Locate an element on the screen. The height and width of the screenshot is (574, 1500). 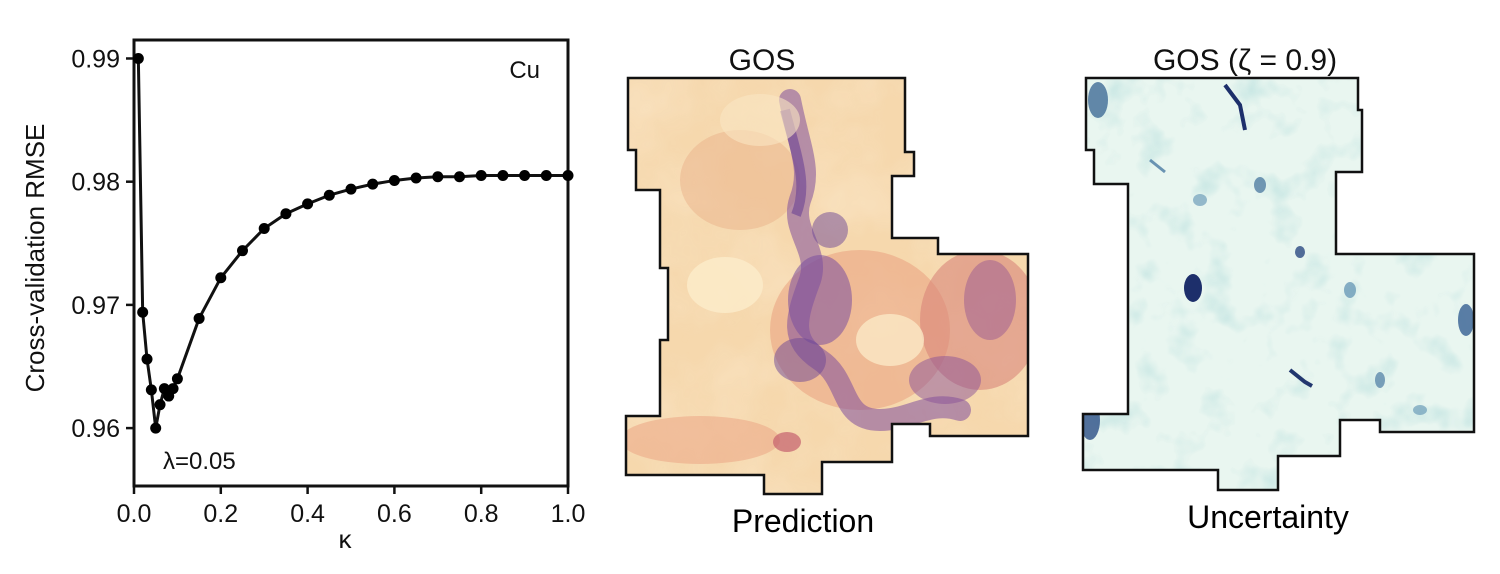
x-tick-label: 1.0 is located at coordinates (568, 514).